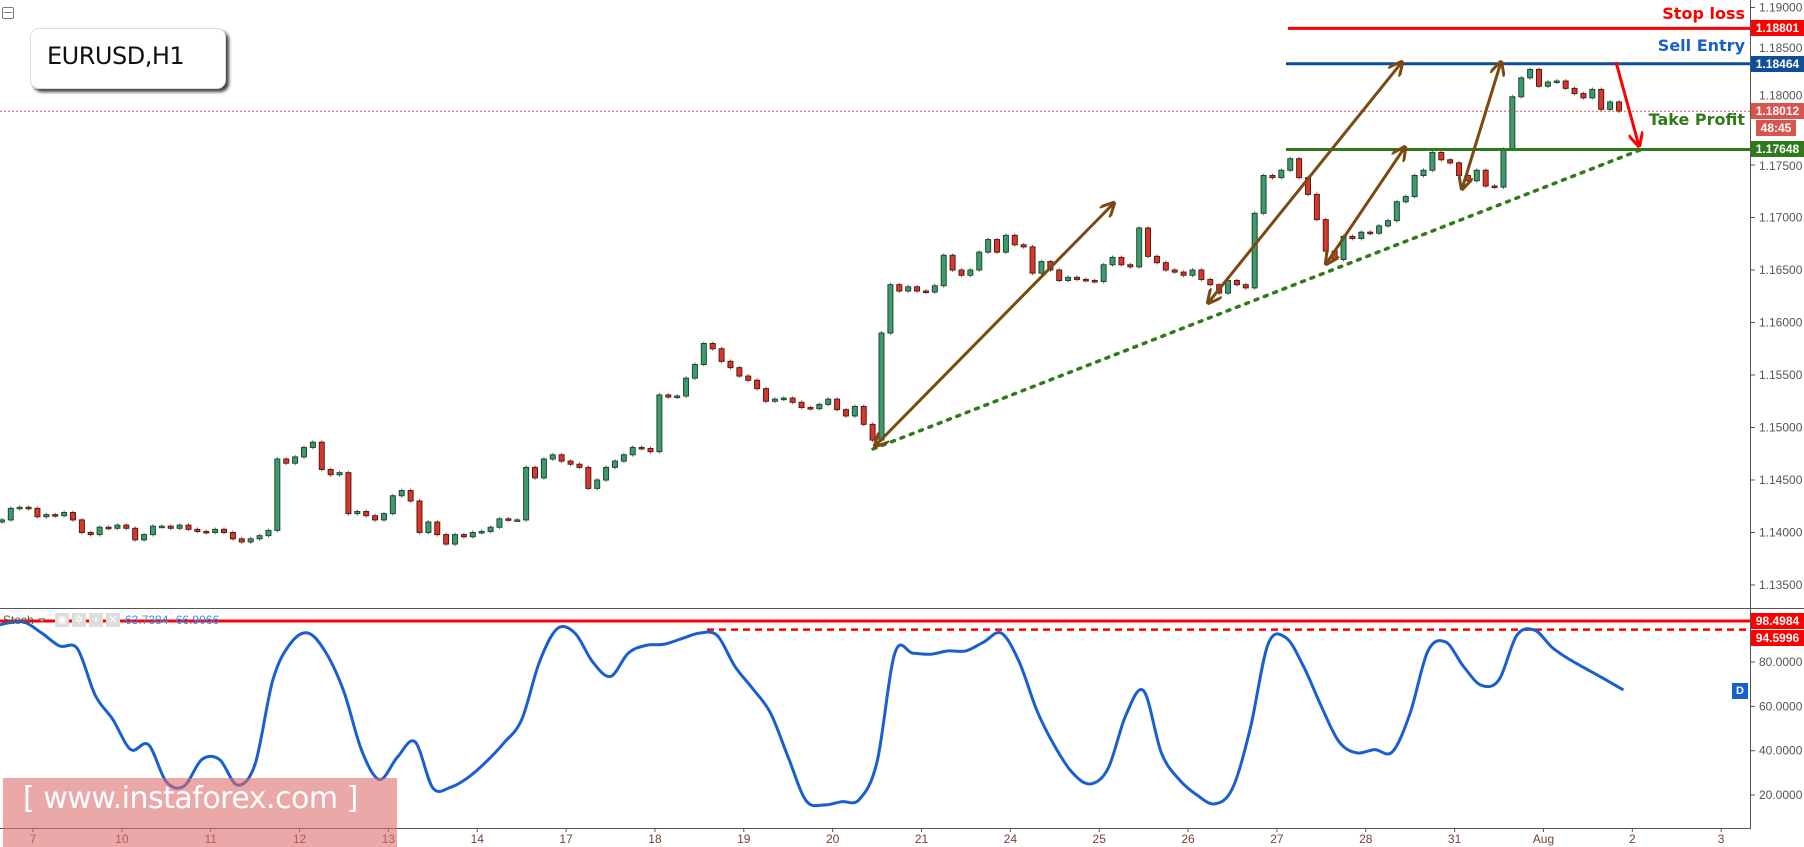 The width and height of the screenshot is (1804, 847). What do you see at coordinates (42, 620) in the screenshot?
I see `chevron-down-icon` at bounding box center [42, 620].